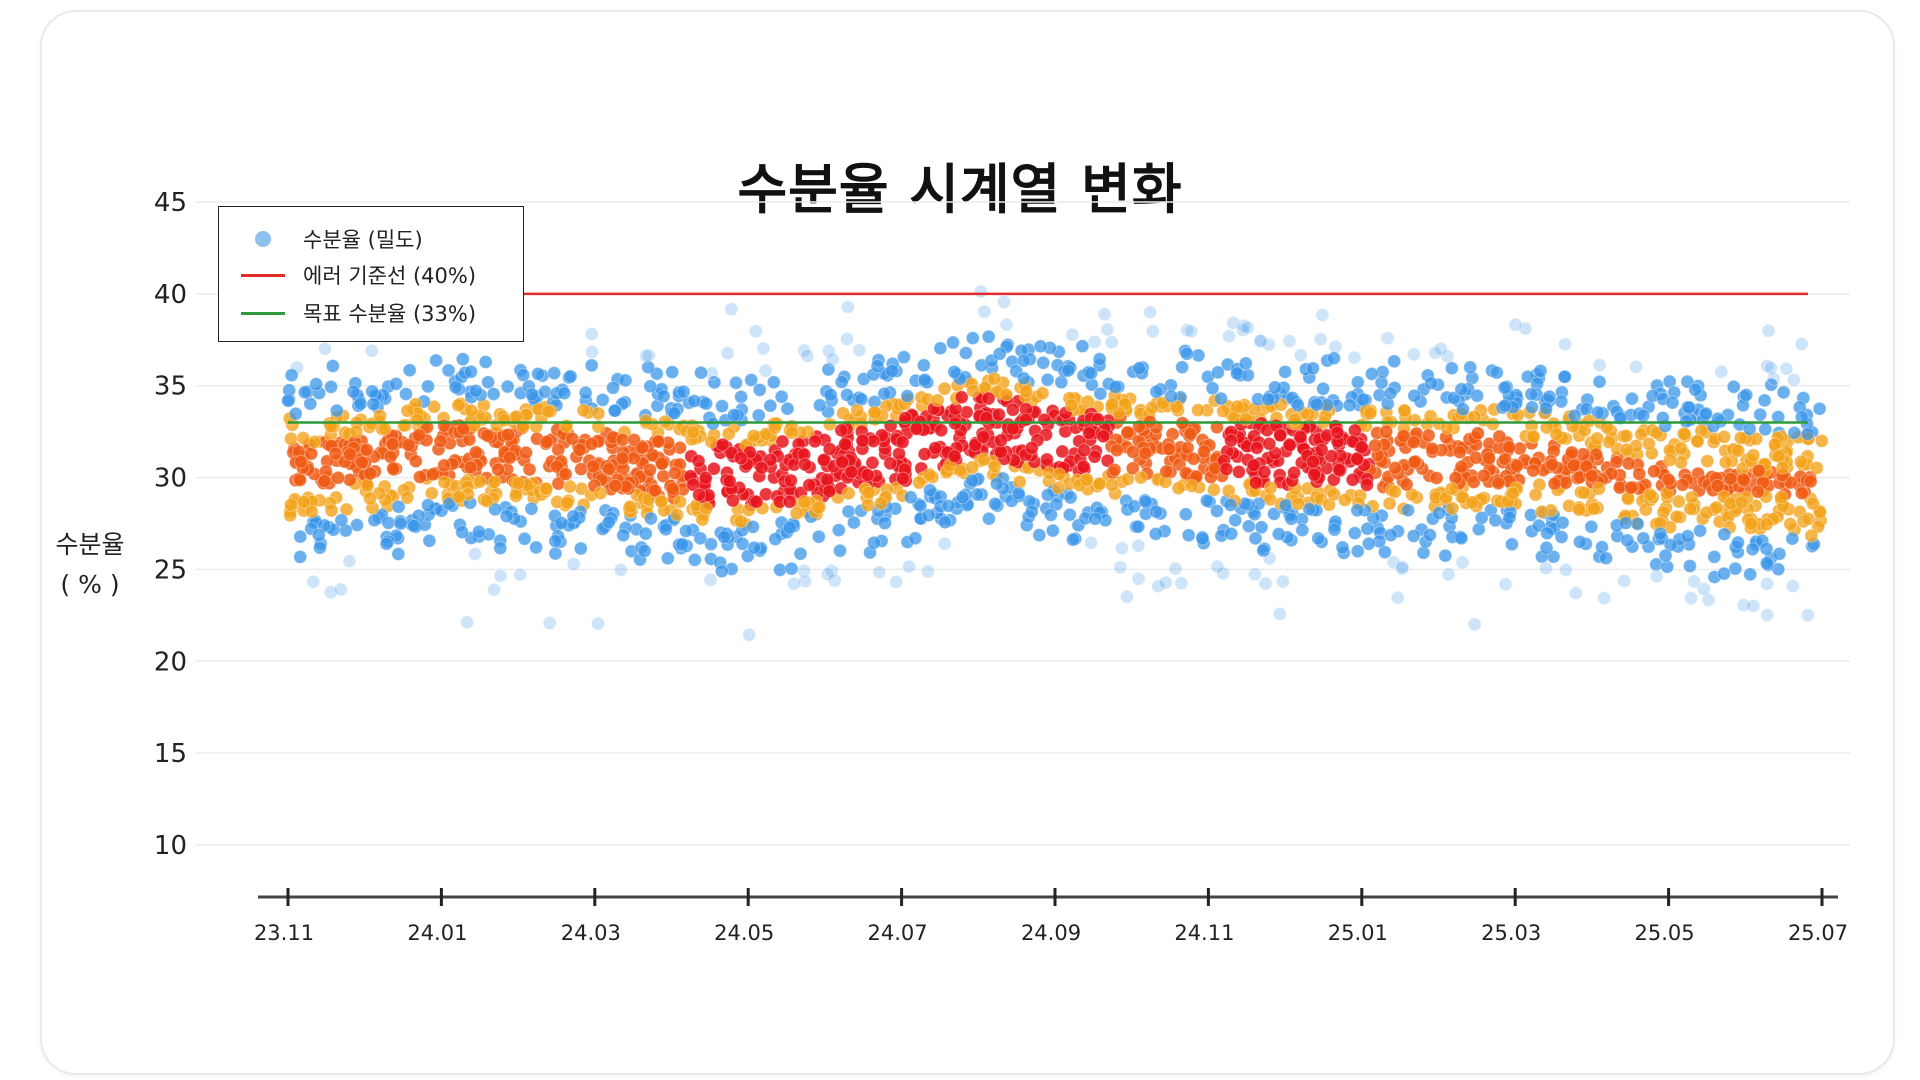  I want to click on x-tick-label: 24.05, so click(744, 933).